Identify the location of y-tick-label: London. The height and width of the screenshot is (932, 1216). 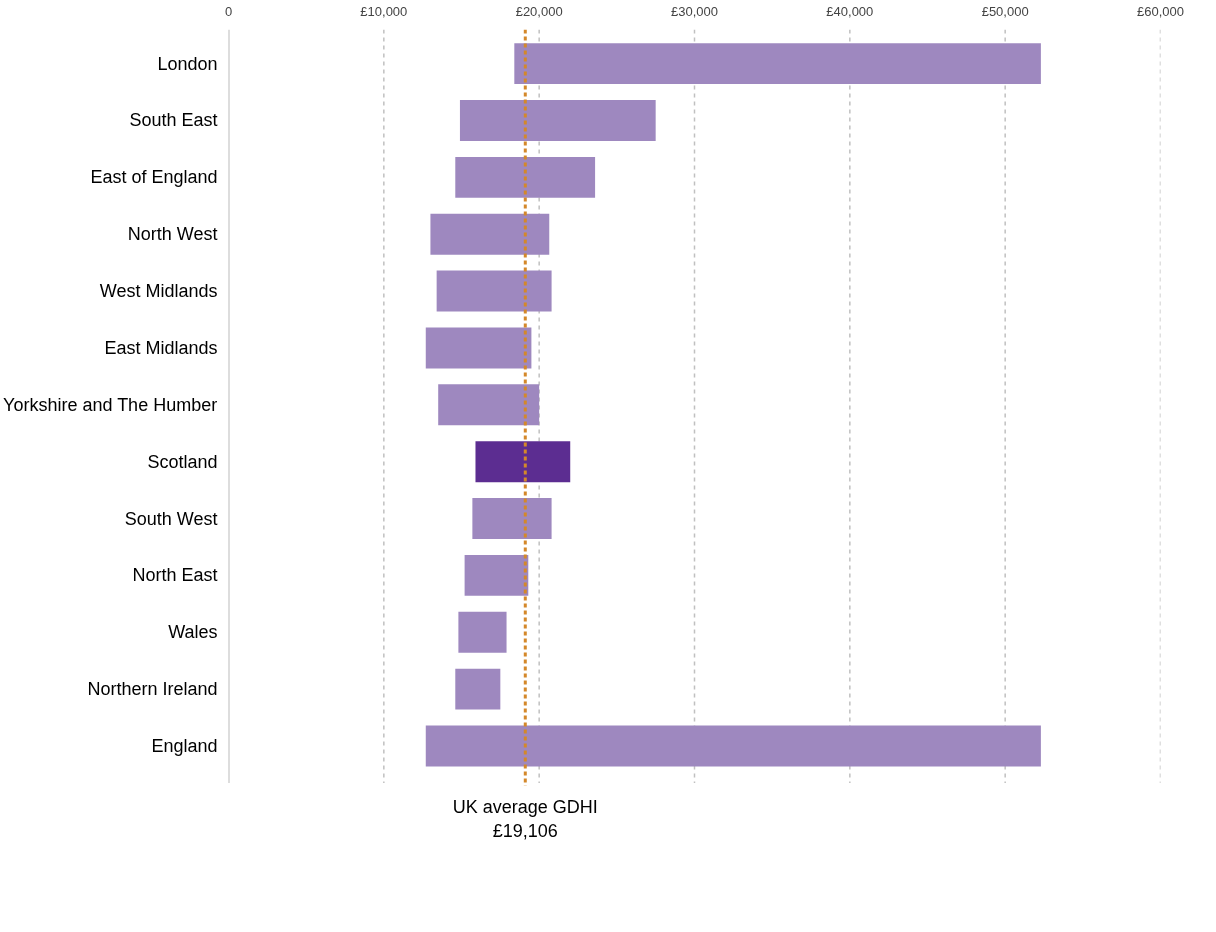
(187, 63).